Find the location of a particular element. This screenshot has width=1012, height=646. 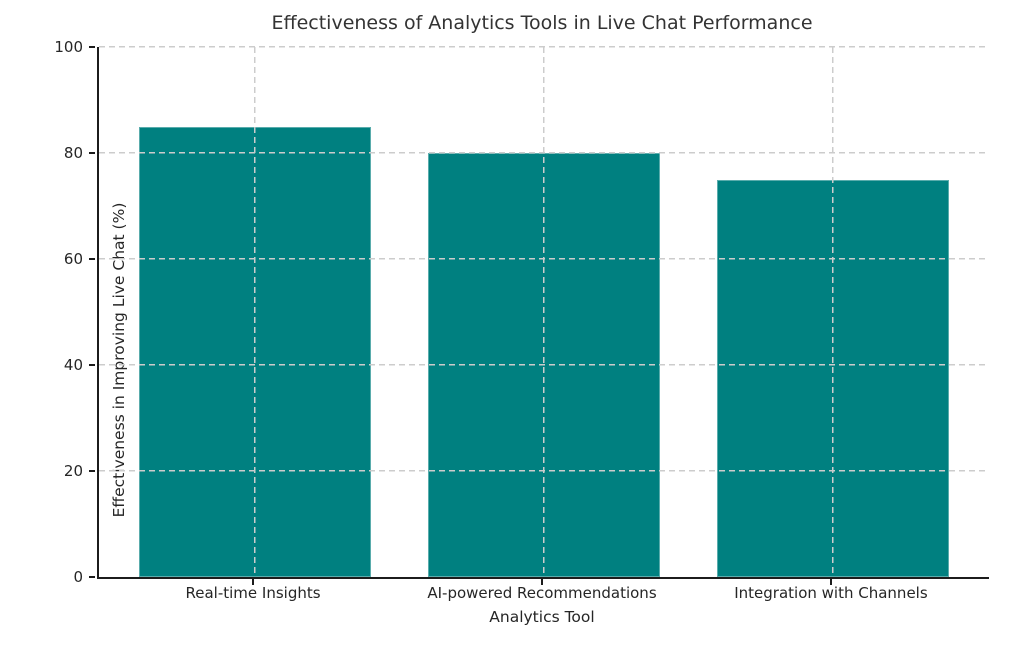

x-tick-label: Real-time Insights is located at coordinates (253, 593).